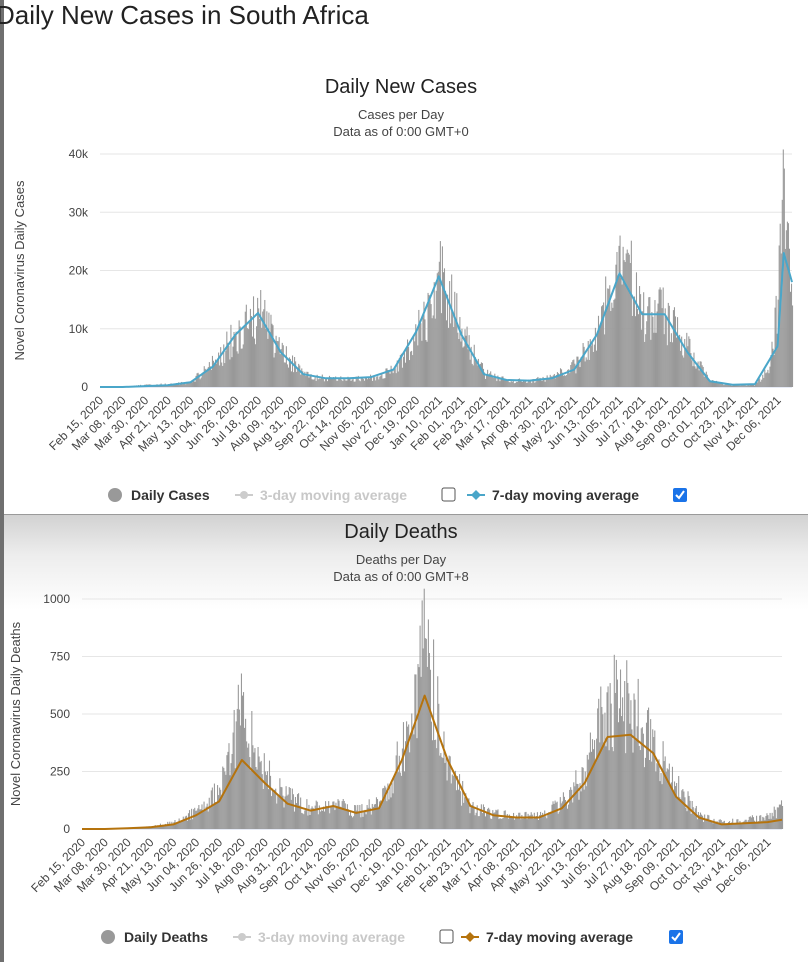  What do you see at coordinates (56, 599) in the screenshot?
I see `y-tick-label: 1000` at bounding box center [56, 599].